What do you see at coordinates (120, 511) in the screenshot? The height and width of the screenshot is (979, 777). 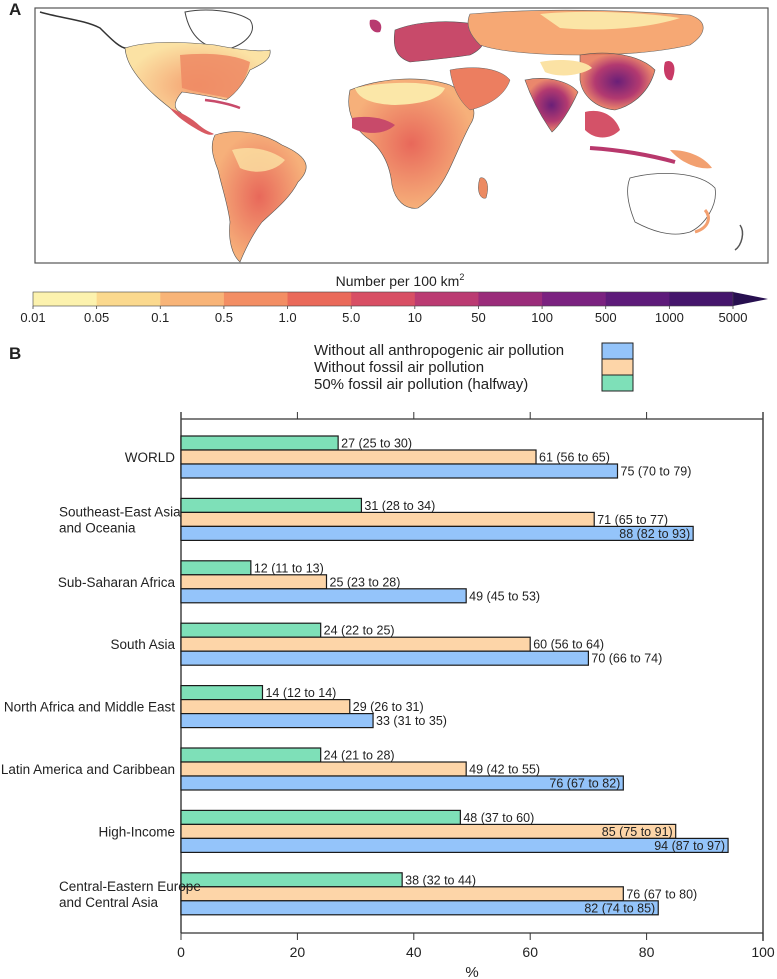 I see `category-label-line1: Southeast-East Asia` at bounding box center [120, 511].